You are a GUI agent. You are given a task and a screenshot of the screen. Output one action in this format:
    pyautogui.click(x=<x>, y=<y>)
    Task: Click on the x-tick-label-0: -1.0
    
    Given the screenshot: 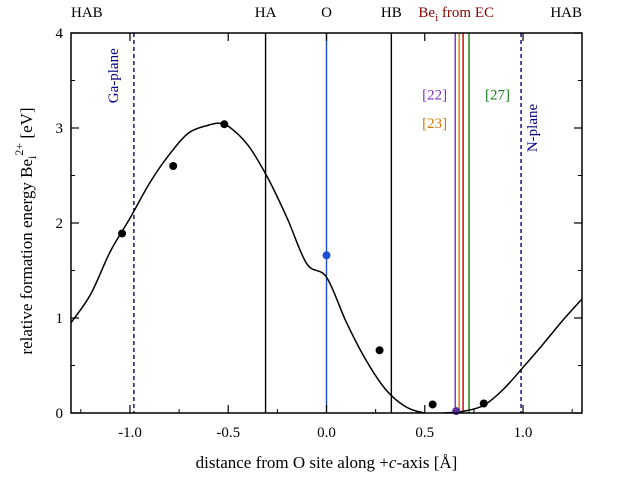 What is the action you would take?
    pyautogui.click(x=130, y=433)
    